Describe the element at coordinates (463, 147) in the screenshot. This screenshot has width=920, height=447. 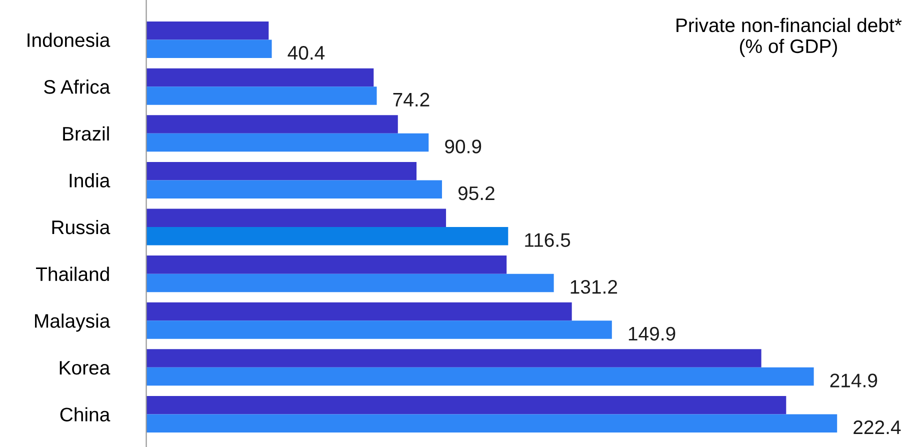
I see `data-label: 90.9` at that location.